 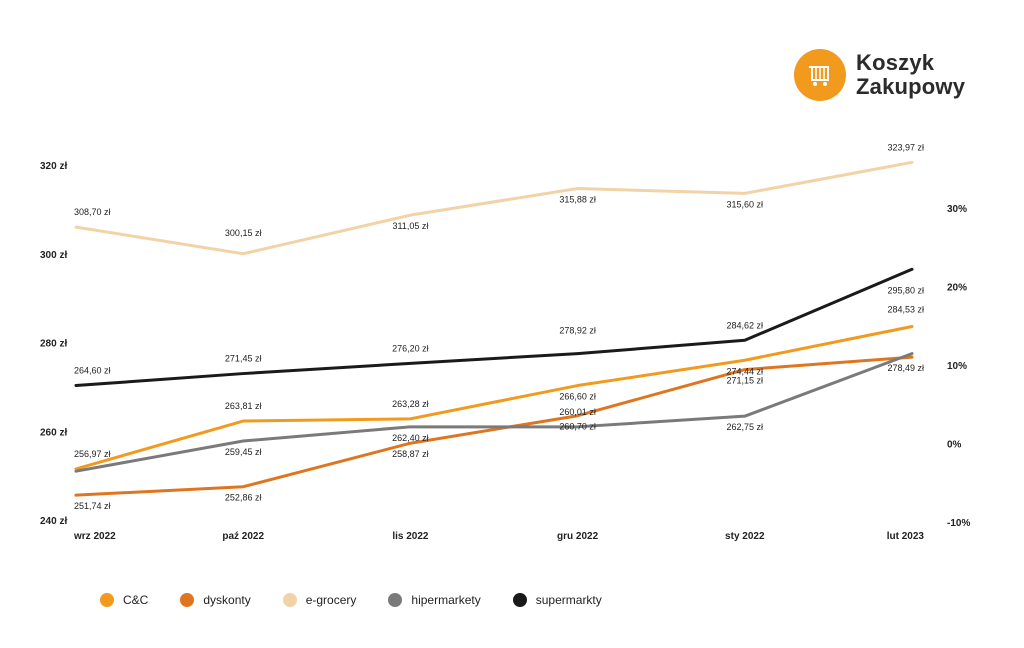 I want to click on data-label: 264,60 zł, so click(x=92, y=371).